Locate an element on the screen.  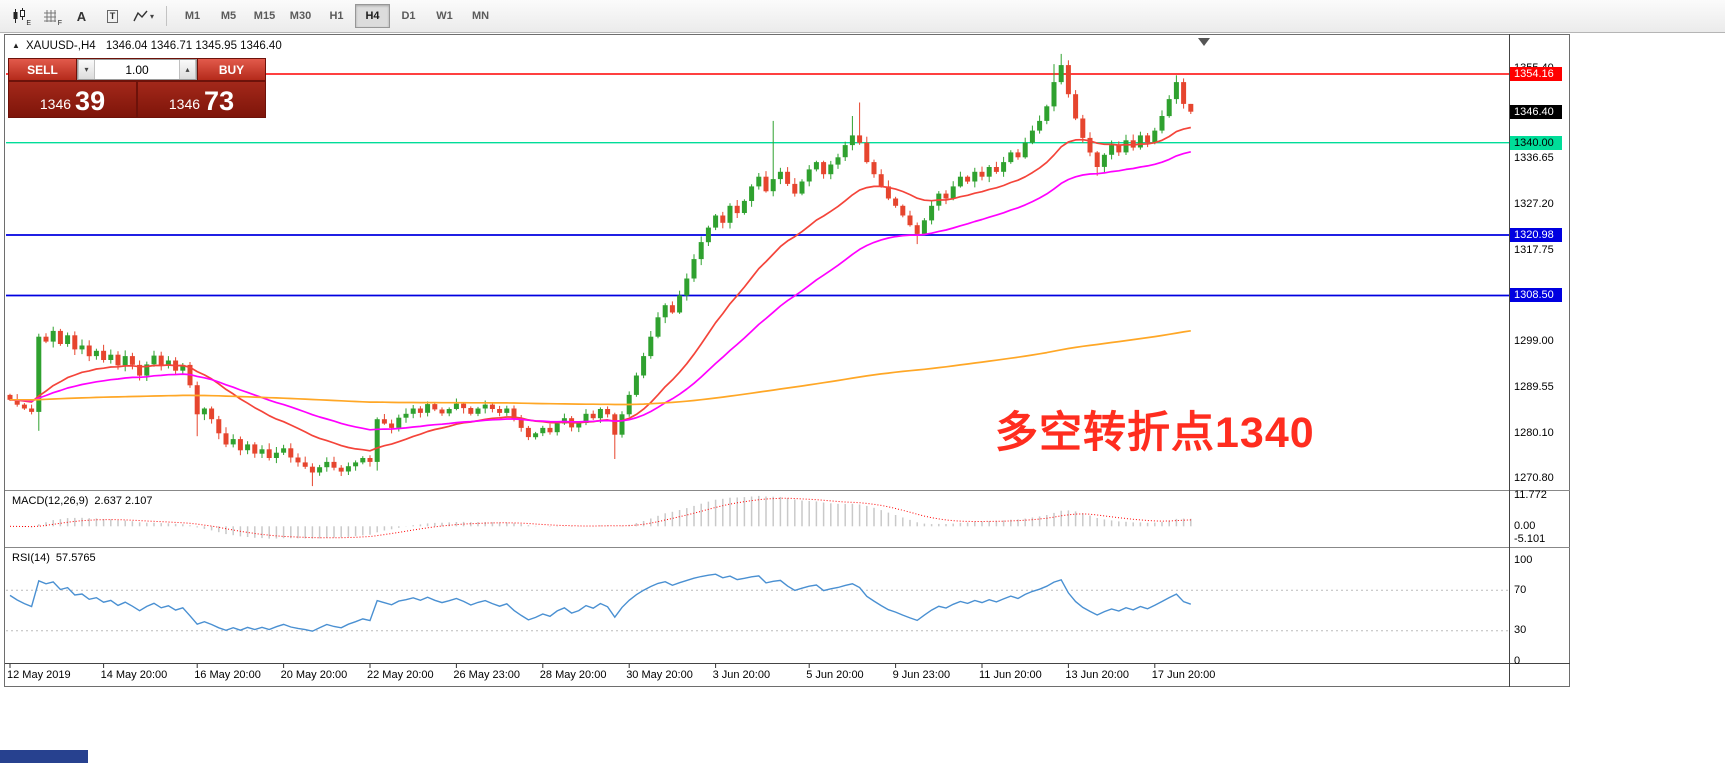
chart-type-candlestick-icon: E is located at coordinates (19, 16).